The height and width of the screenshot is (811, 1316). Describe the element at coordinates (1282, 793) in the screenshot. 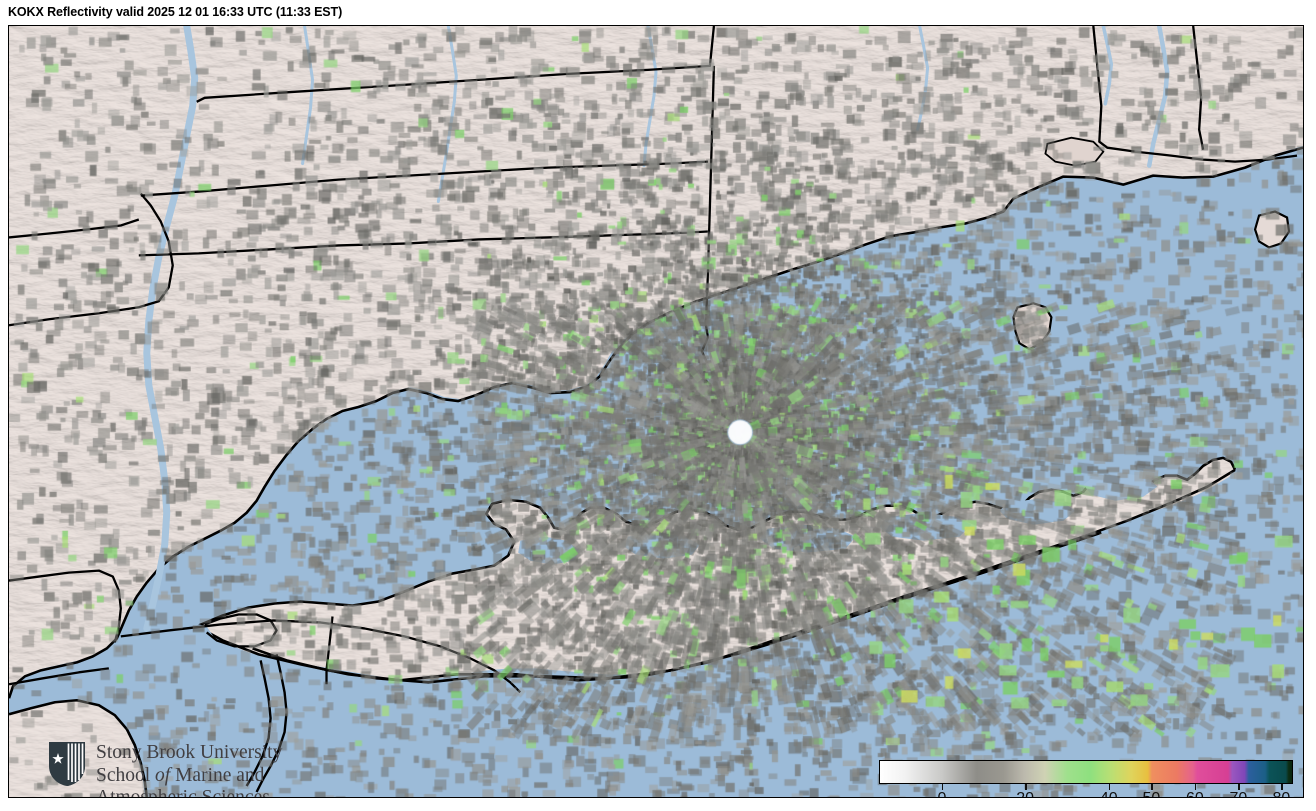

I see `colorbar-tick-label: 80` at that location.